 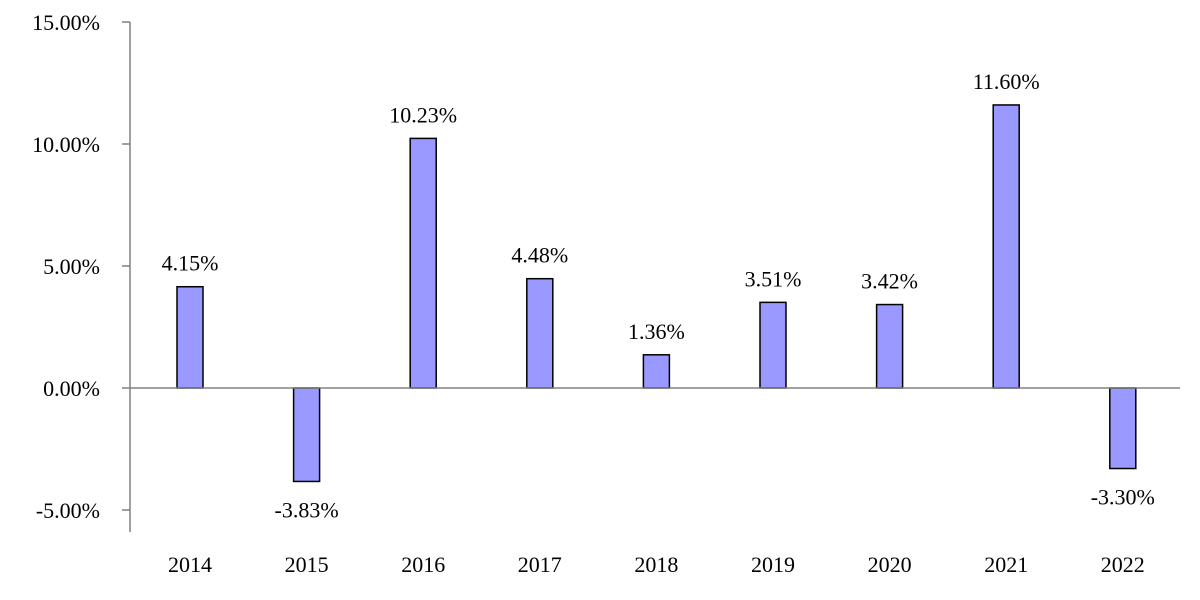 I want to click on bar-2017, so click(x=540, y=333).